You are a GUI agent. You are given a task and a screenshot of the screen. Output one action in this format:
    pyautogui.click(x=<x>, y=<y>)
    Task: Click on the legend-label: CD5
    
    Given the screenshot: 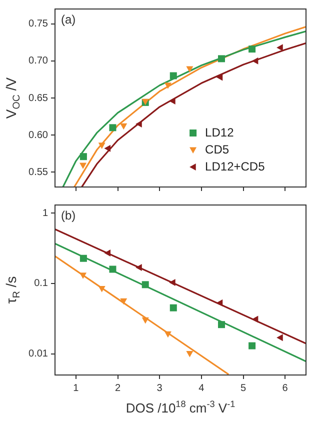 What is the action you would take?
    pyautogui.click(x=217, y=149)
    